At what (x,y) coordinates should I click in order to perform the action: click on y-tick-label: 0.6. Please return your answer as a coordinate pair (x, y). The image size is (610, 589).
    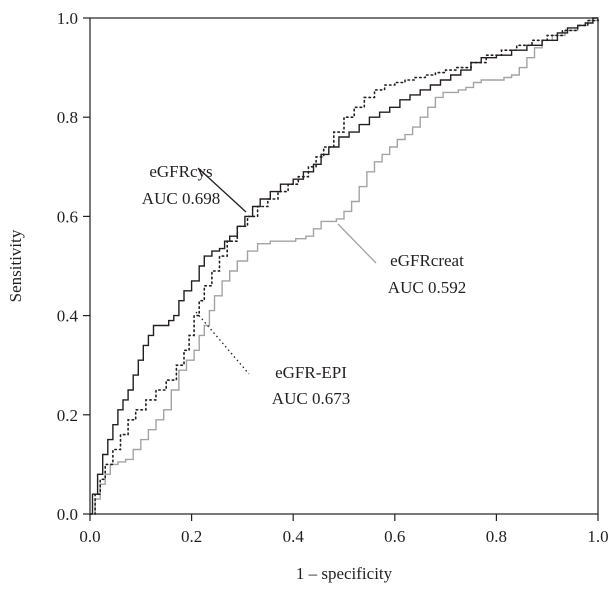
    Looking at the image, I should click on (67, 216).